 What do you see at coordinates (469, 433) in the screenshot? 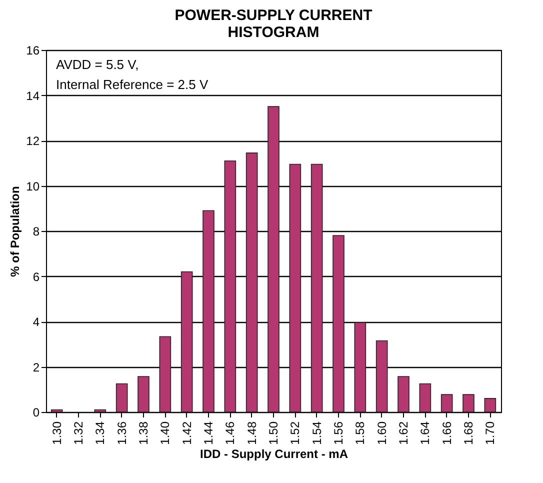
I see `x-tick-label: 1.68` at bounding box center [469, 433].